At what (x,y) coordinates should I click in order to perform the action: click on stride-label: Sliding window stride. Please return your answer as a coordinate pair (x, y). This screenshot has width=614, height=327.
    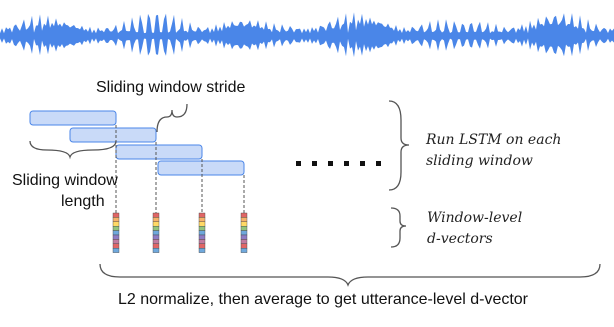
    Looking at the image, I should click on (171, 87).